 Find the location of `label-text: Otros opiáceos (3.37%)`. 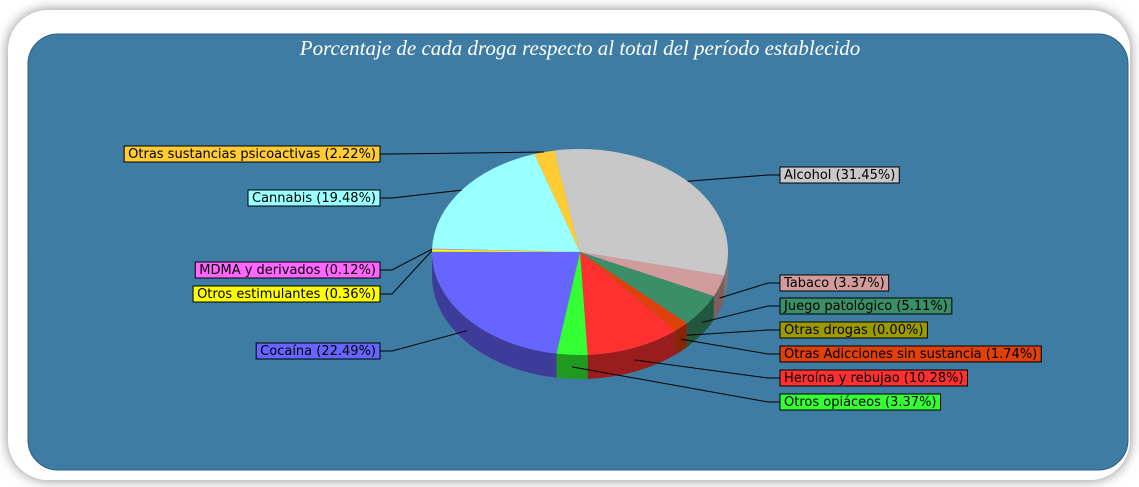

label-text: Otros opiáceos (3.37%) is located at coordinates (860, 402).